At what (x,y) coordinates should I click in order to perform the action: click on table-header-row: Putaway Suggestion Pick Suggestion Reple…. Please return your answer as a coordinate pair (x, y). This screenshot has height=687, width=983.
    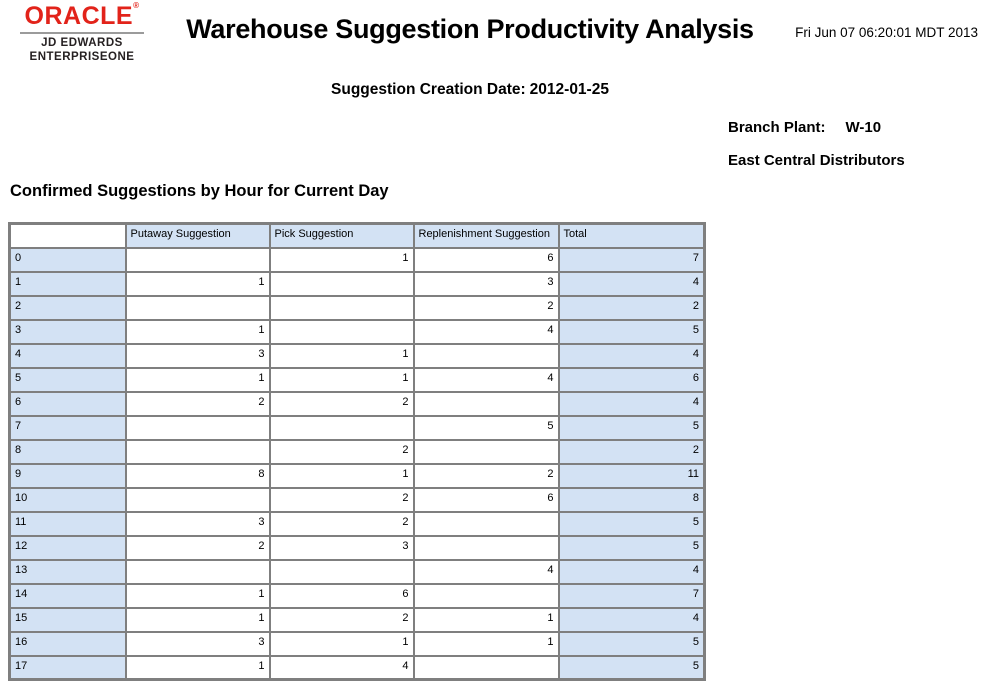
    Looking at the image, I should click on (357, 235).